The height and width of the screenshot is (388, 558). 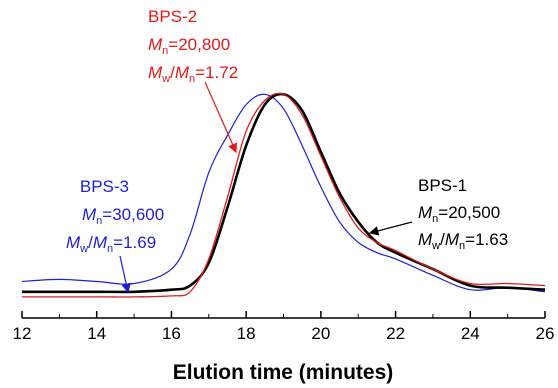 I want to click on annotation-bps-1-arrow, so click(x=390, y=228).